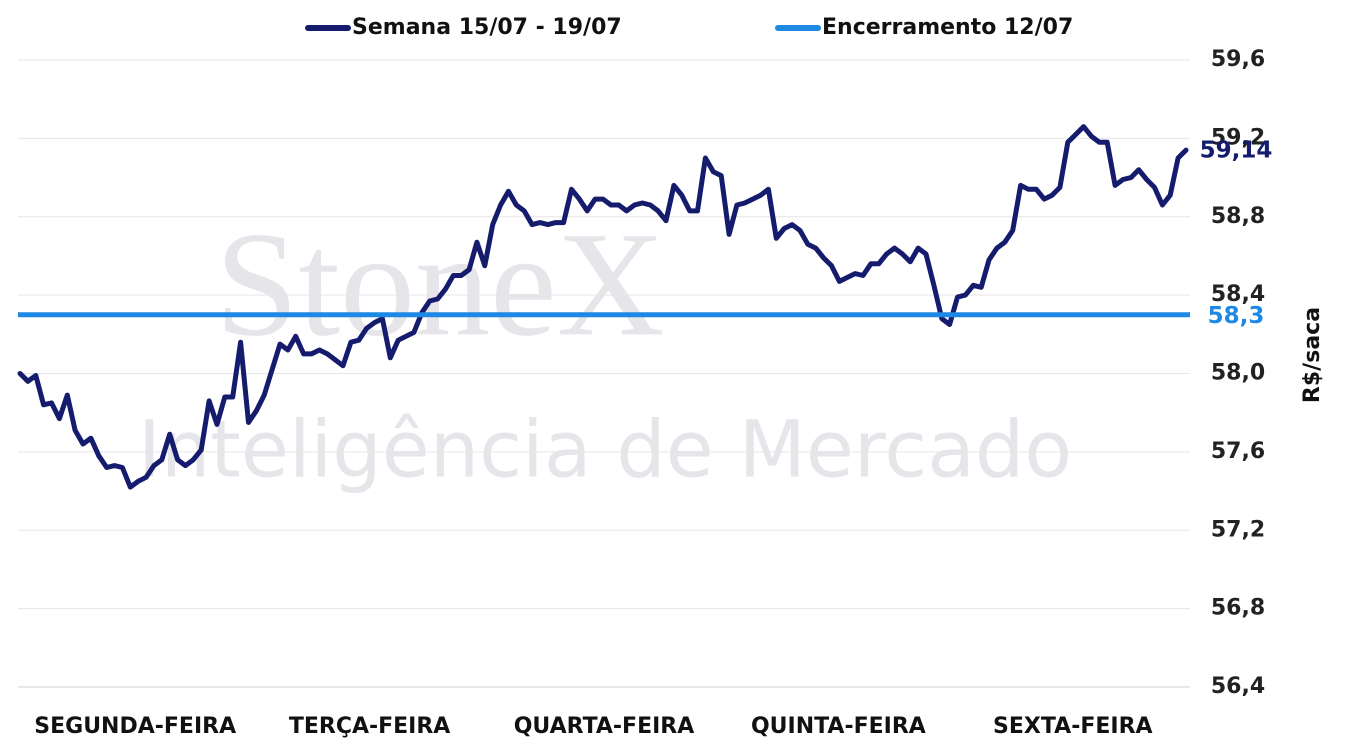 The height and width of the screenshot is (747, 1361). What do you see at coordinates (604, 726) in the screenshot?
I see `x-tick-label: QUARTA-FEIRA` at bounding box center [604, 726].